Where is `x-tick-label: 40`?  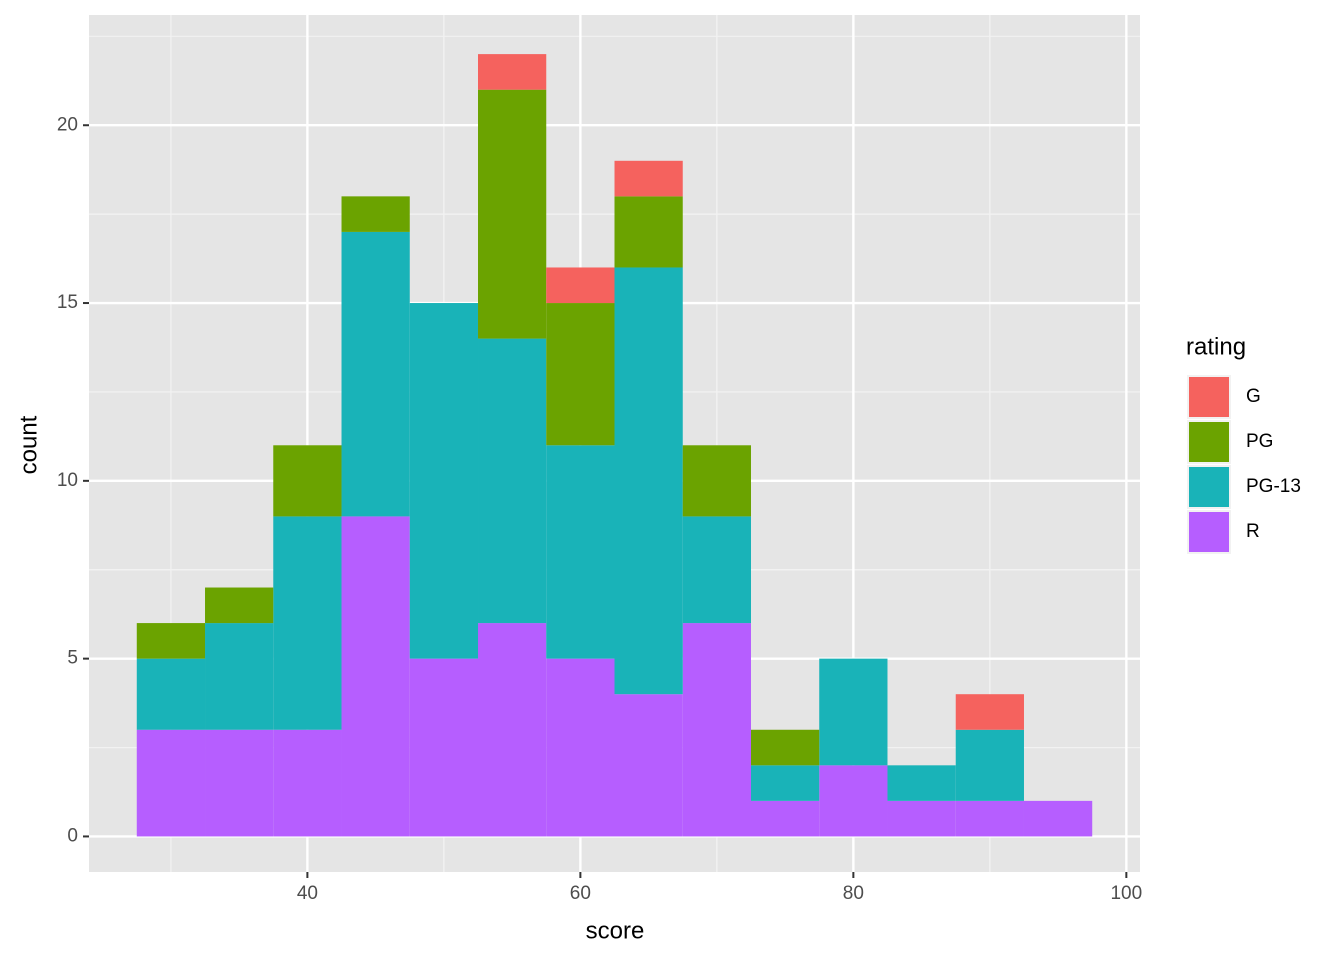
x-tick-label: 40 is located at coordinates (307, 893).